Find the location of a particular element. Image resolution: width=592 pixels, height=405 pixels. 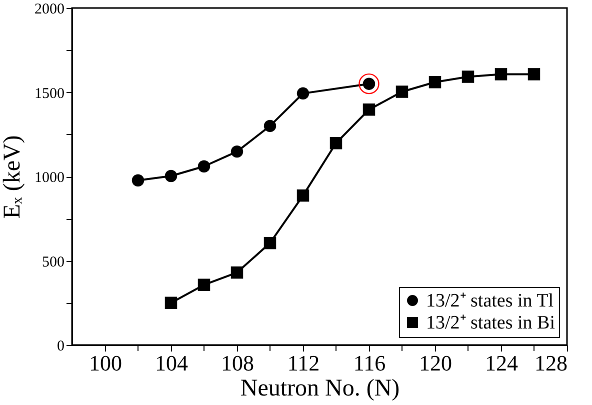

y-tick-label: 2000 is located at coordinates (49, 10).